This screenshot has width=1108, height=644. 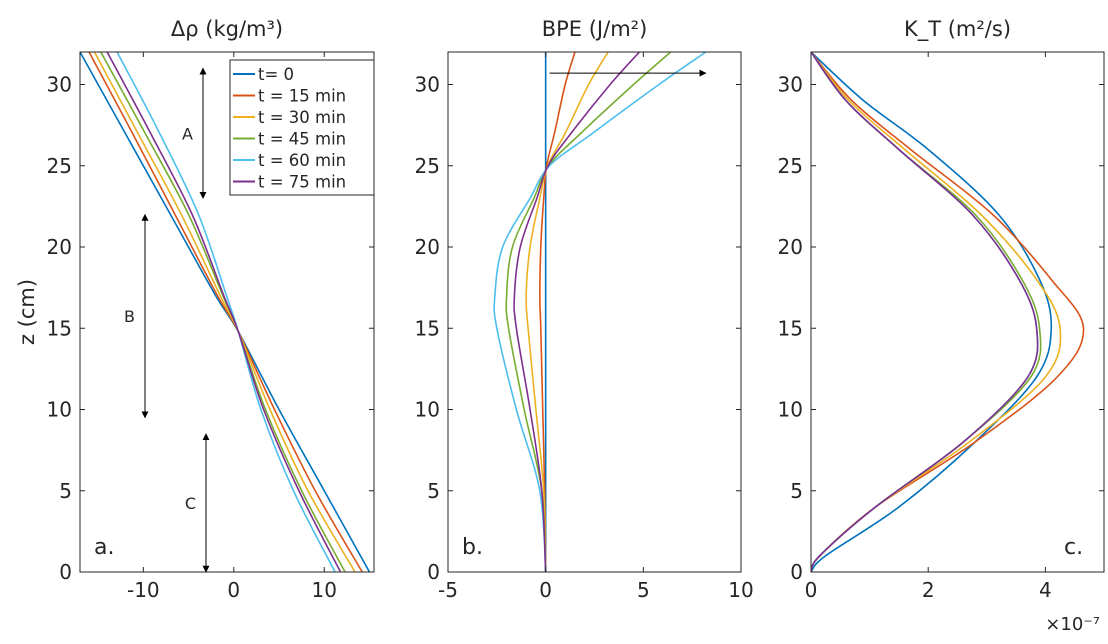 I want to click on legend-entry: t = 75 min, so click(x=302, y=182).